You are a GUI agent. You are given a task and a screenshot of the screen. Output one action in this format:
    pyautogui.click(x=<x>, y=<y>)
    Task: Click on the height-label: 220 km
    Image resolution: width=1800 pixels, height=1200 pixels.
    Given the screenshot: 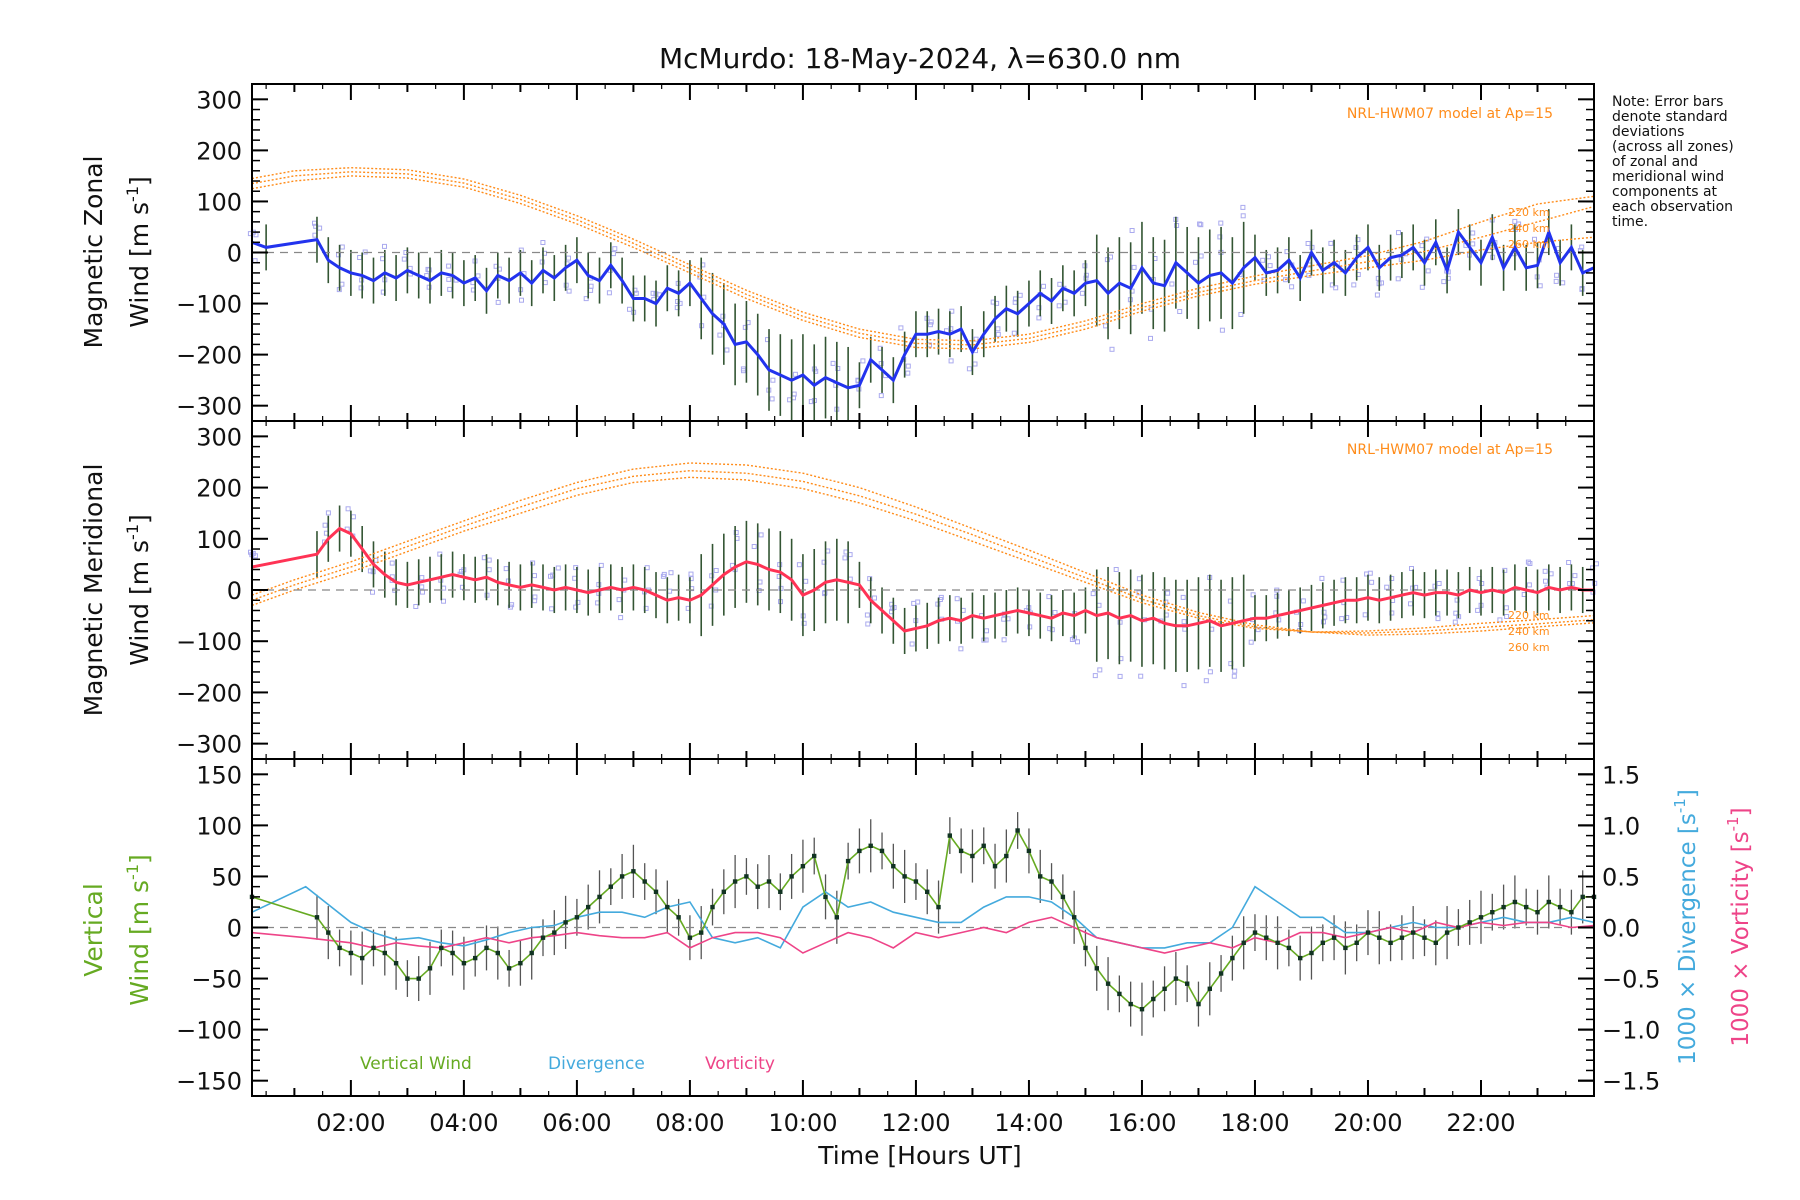 What is the action you would take?
    pyautogui.click(x=1529, y=212)
    